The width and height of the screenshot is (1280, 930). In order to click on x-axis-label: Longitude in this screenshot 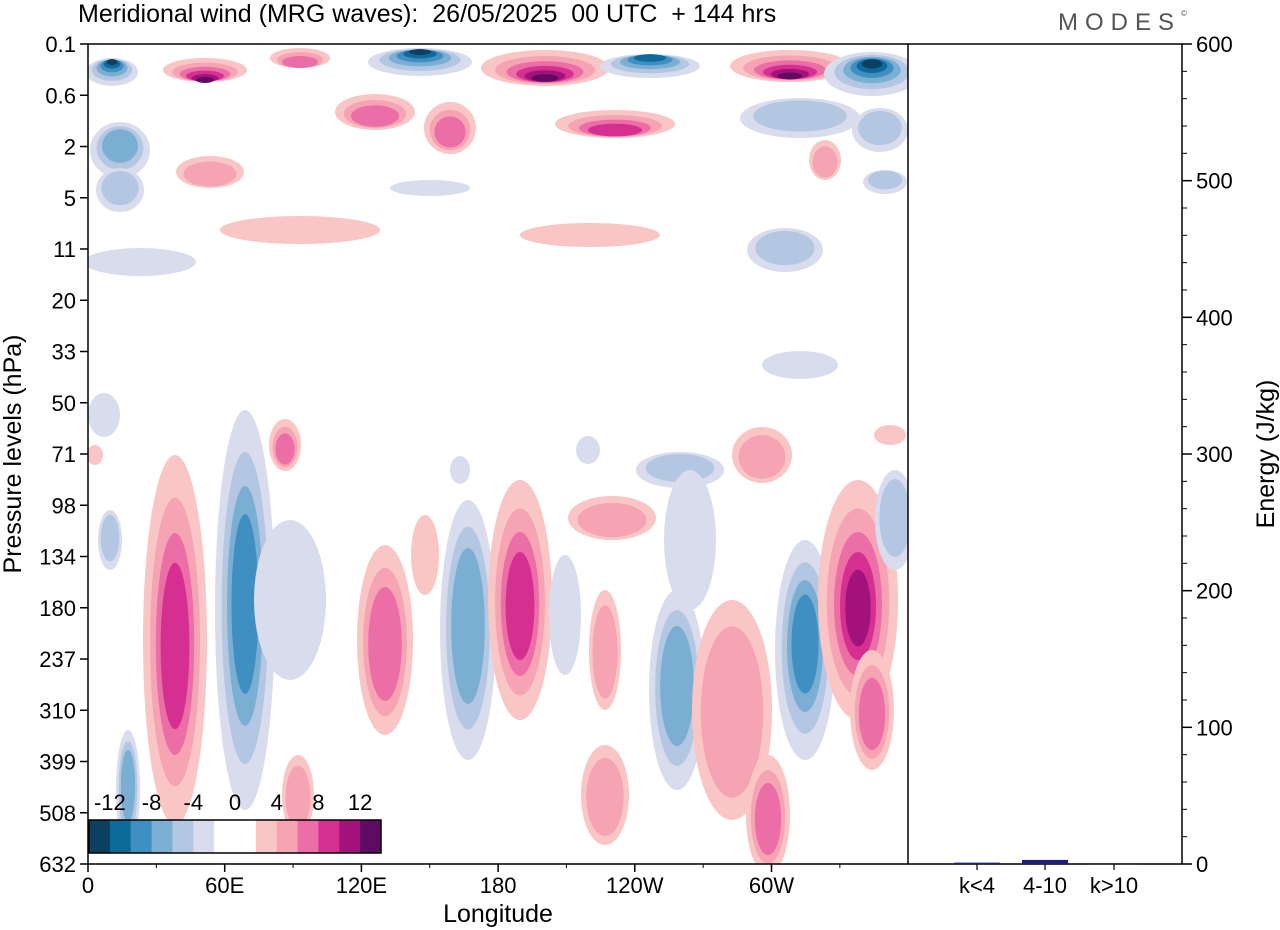, I will do `click(498, 914)`.